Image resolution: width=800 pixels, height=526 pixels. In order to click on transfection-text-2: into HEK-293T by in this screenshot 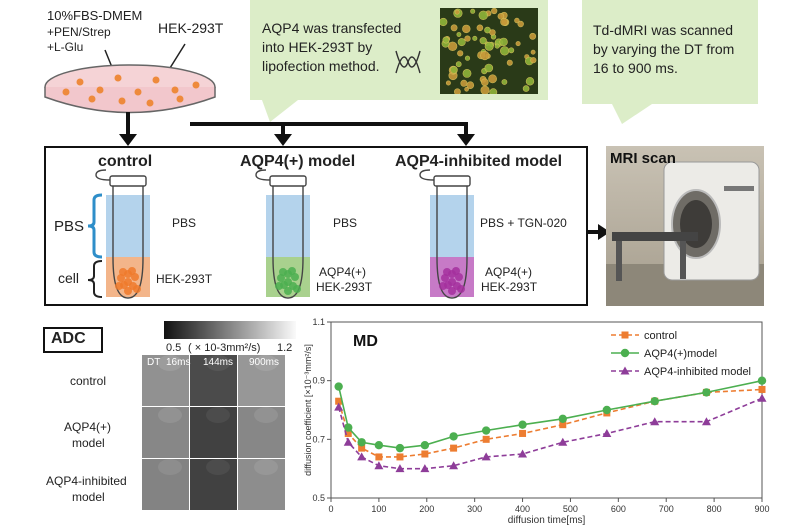, I will do `click(317, 47)`.